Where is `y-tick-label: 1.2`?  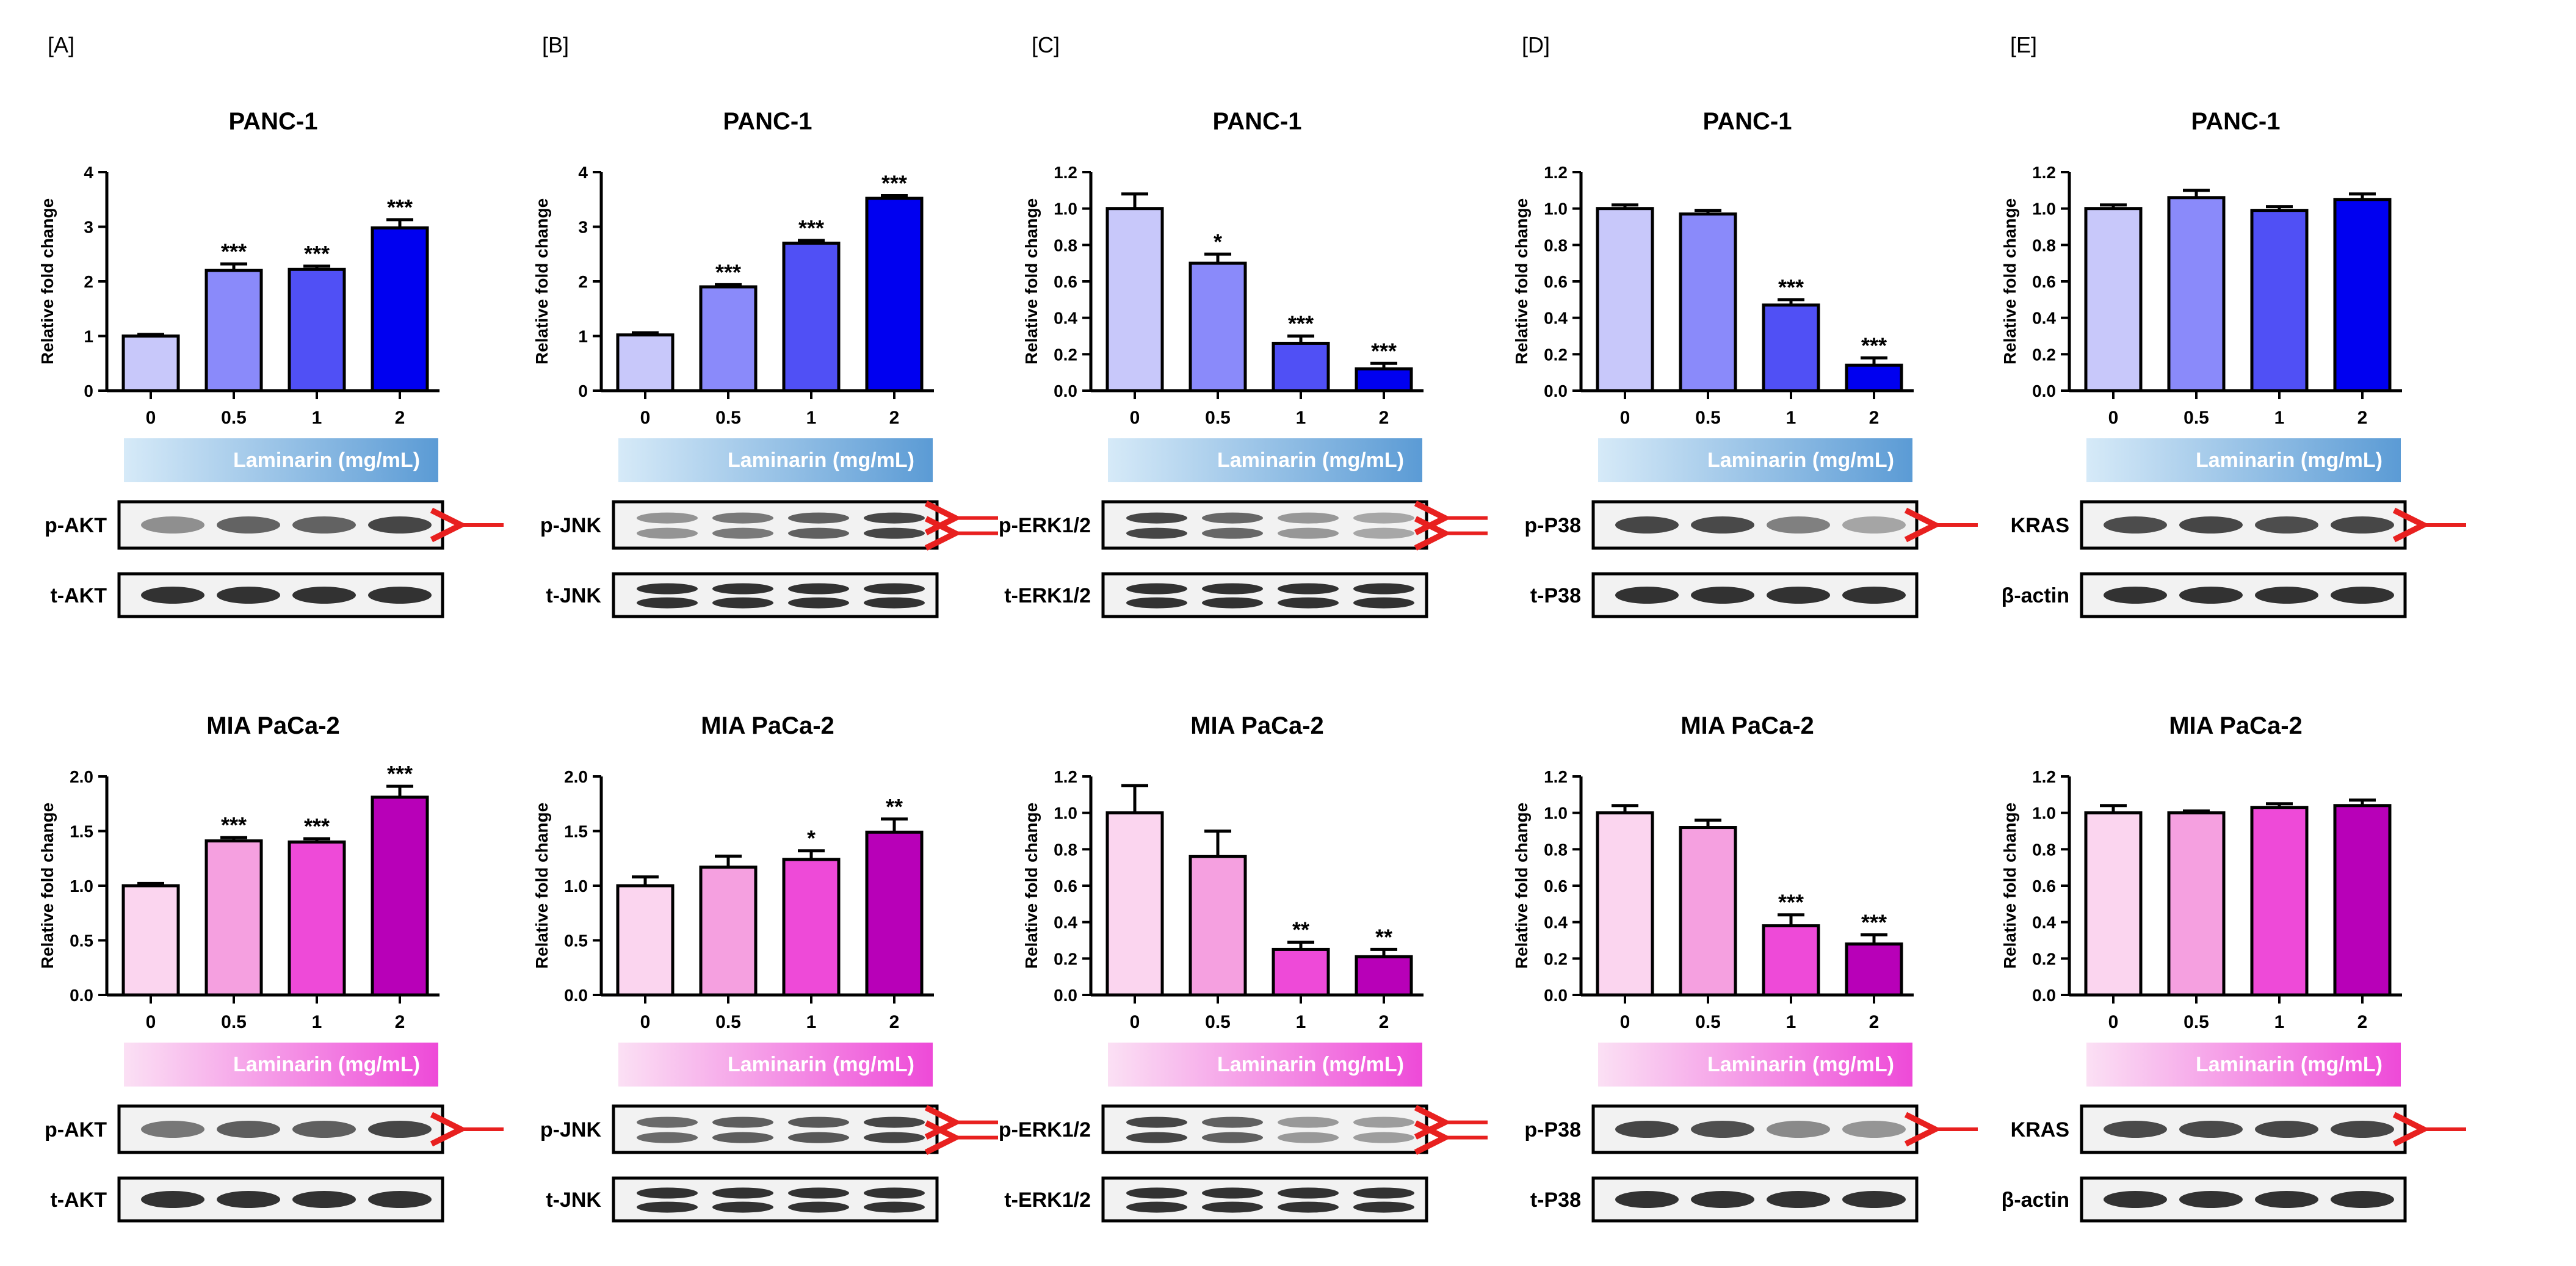
y-tick-label: 1.2 is located at coordinates (1556, 776).